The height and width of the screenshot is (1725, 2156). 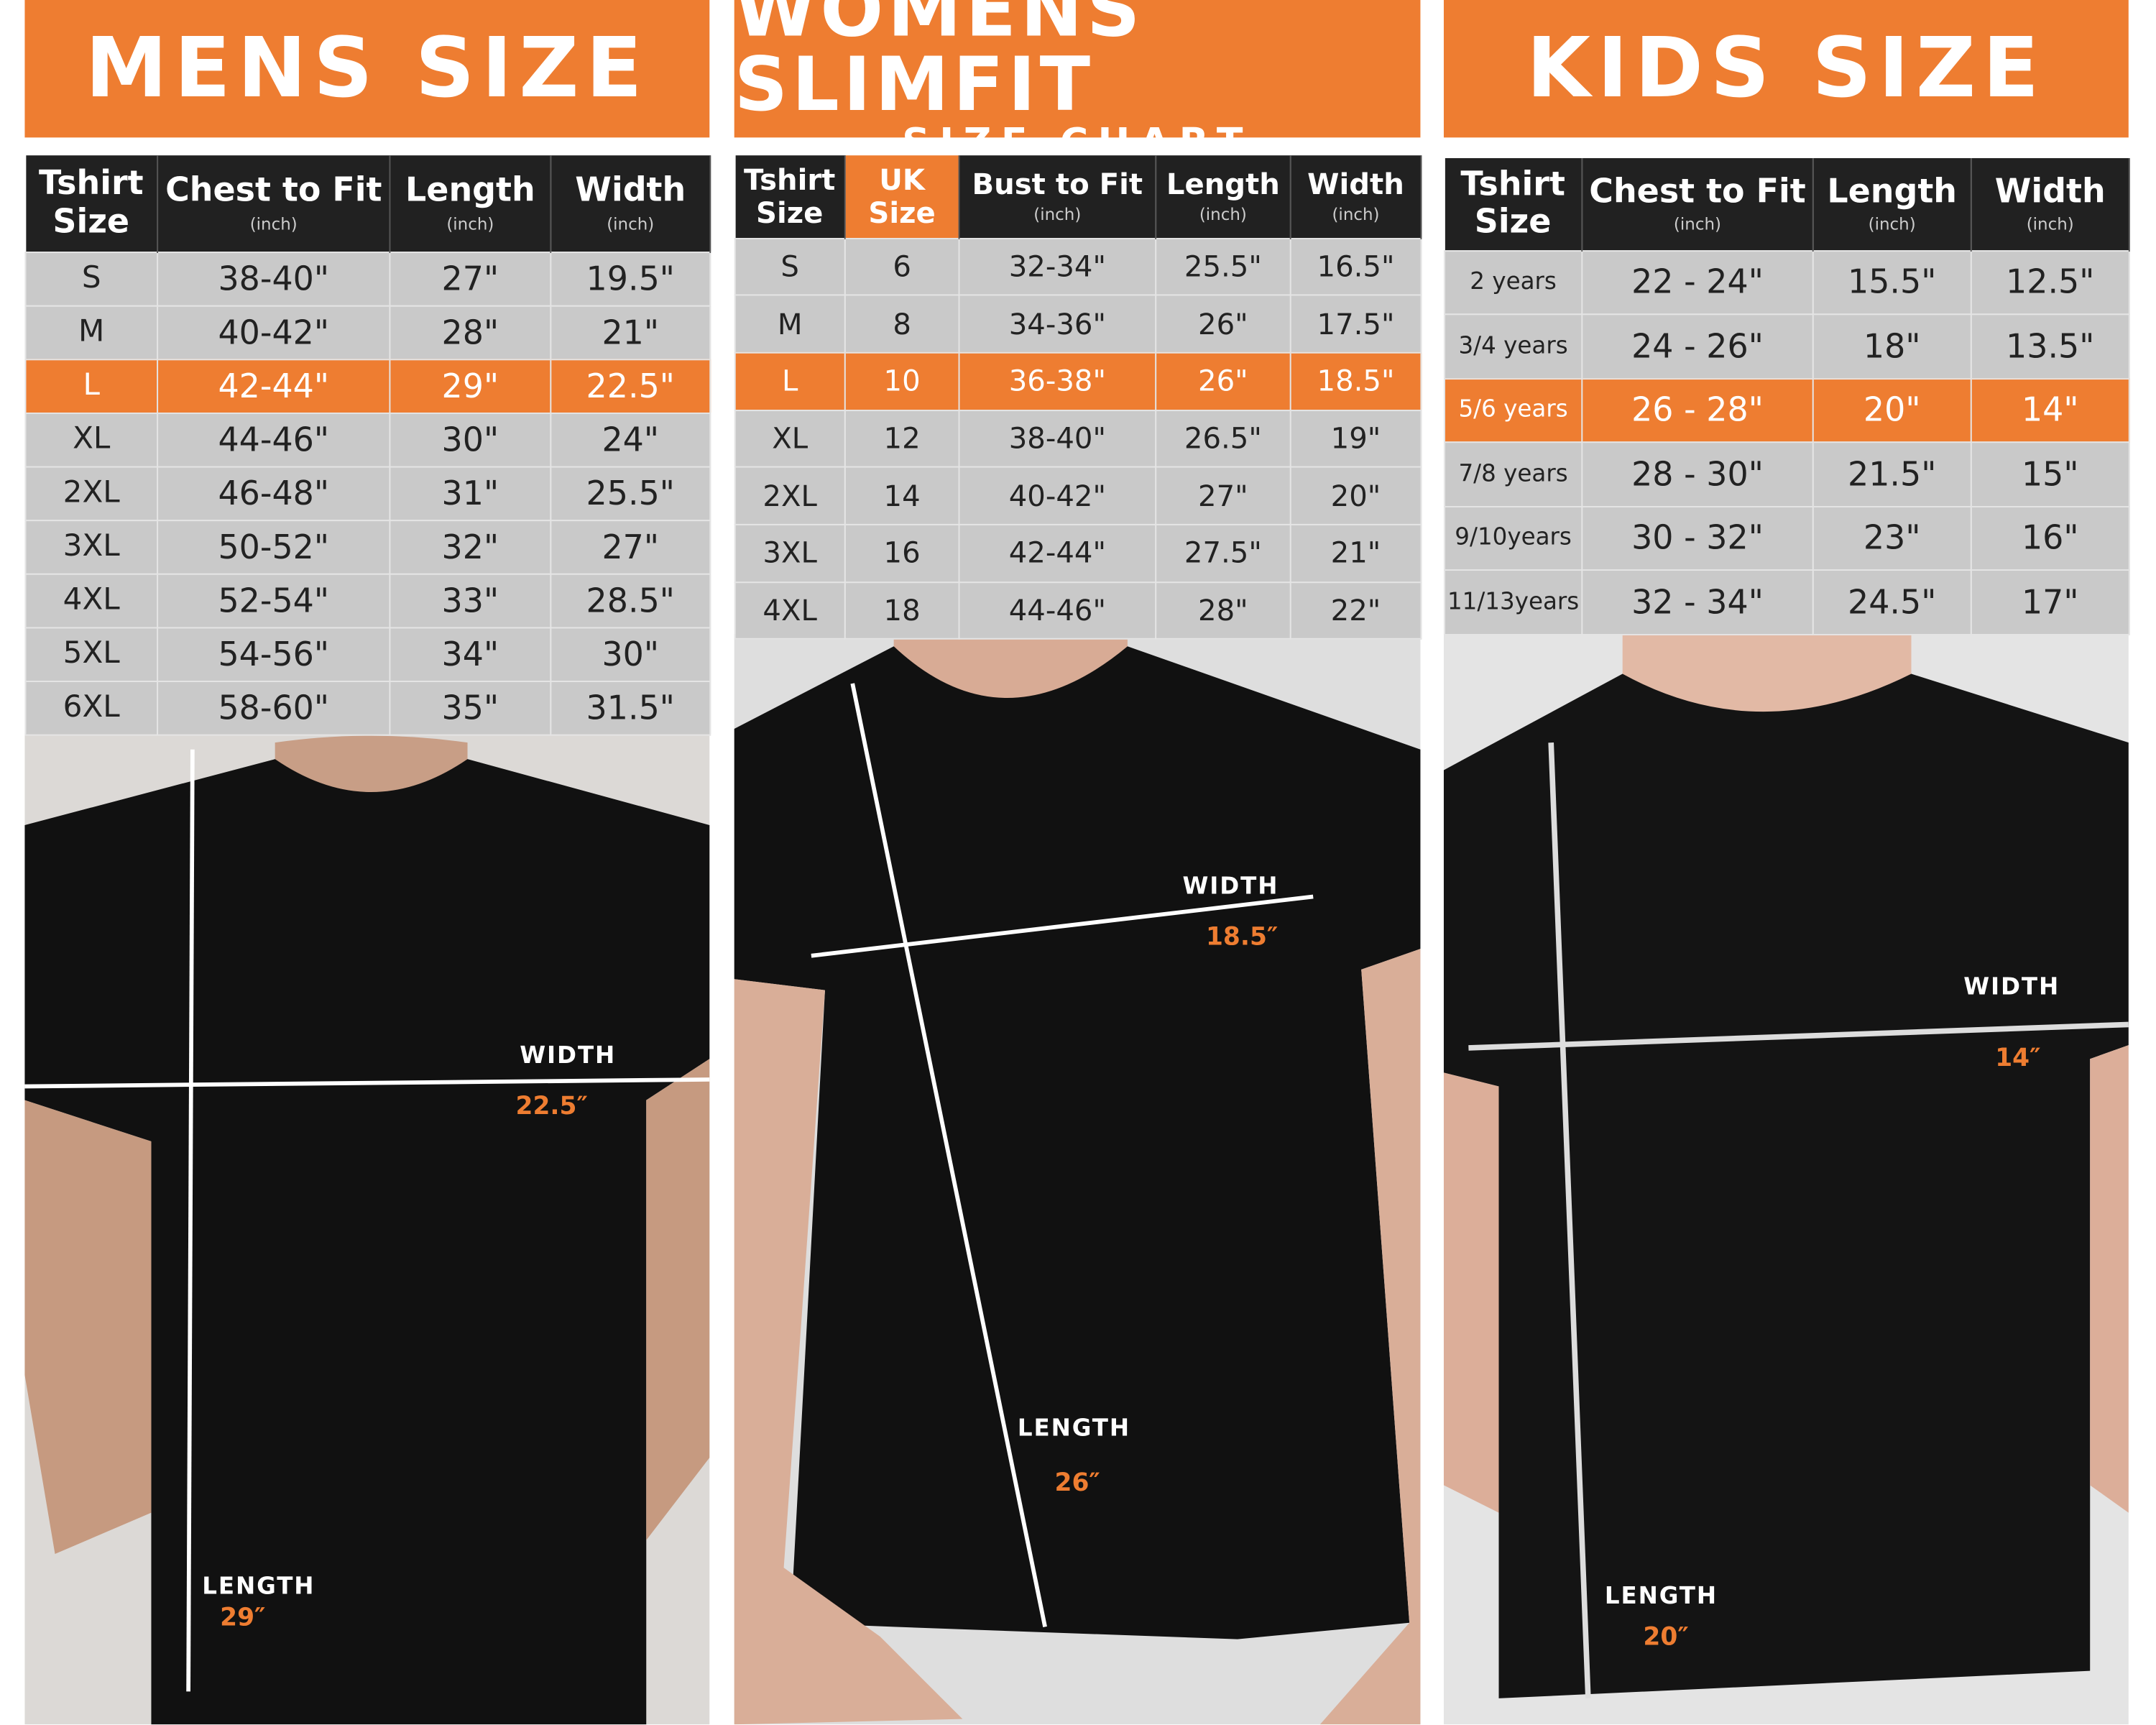 What do you see at coordinates (367, 654) in the screenshot?
I see `size-row: 5XL 54-56" 34" 30"` at bounding box center [367, 654].